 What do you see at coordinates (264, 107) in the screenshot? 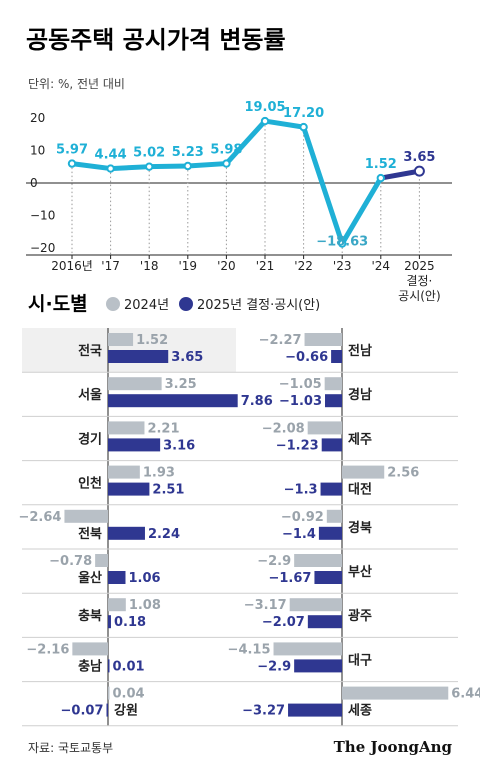
I see `value-label: 19.05` at bounding box center [264, 107].